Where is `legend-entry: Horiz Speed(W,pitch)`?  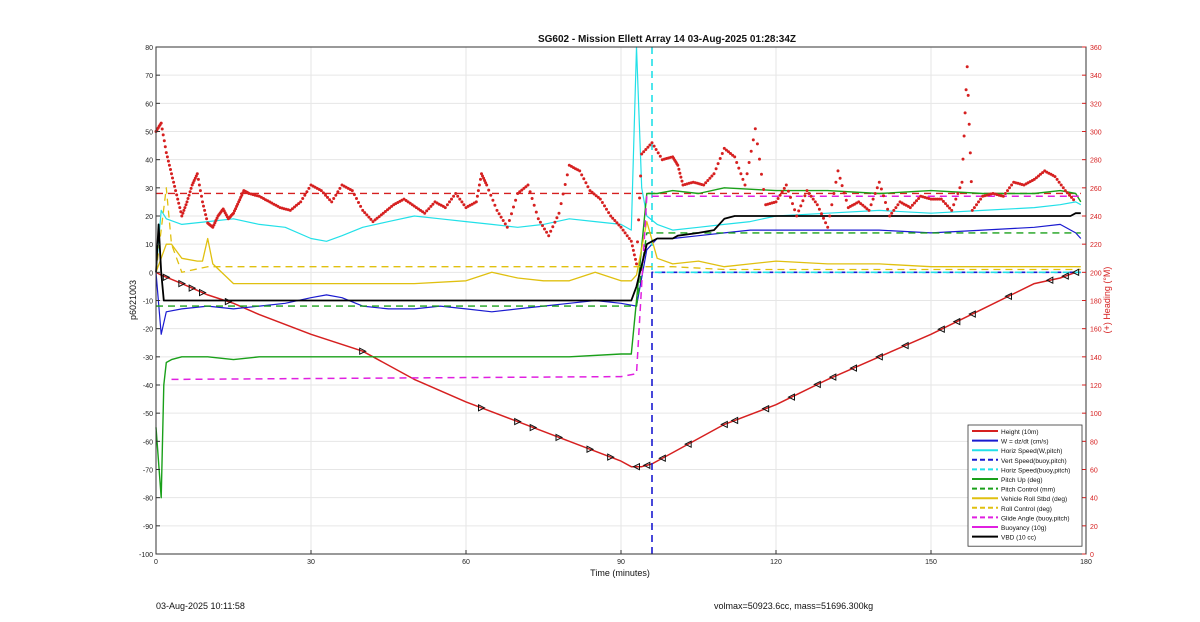
legend-entry: Horiz Speed(W,pitch) is located at coordinates (1017, 451).